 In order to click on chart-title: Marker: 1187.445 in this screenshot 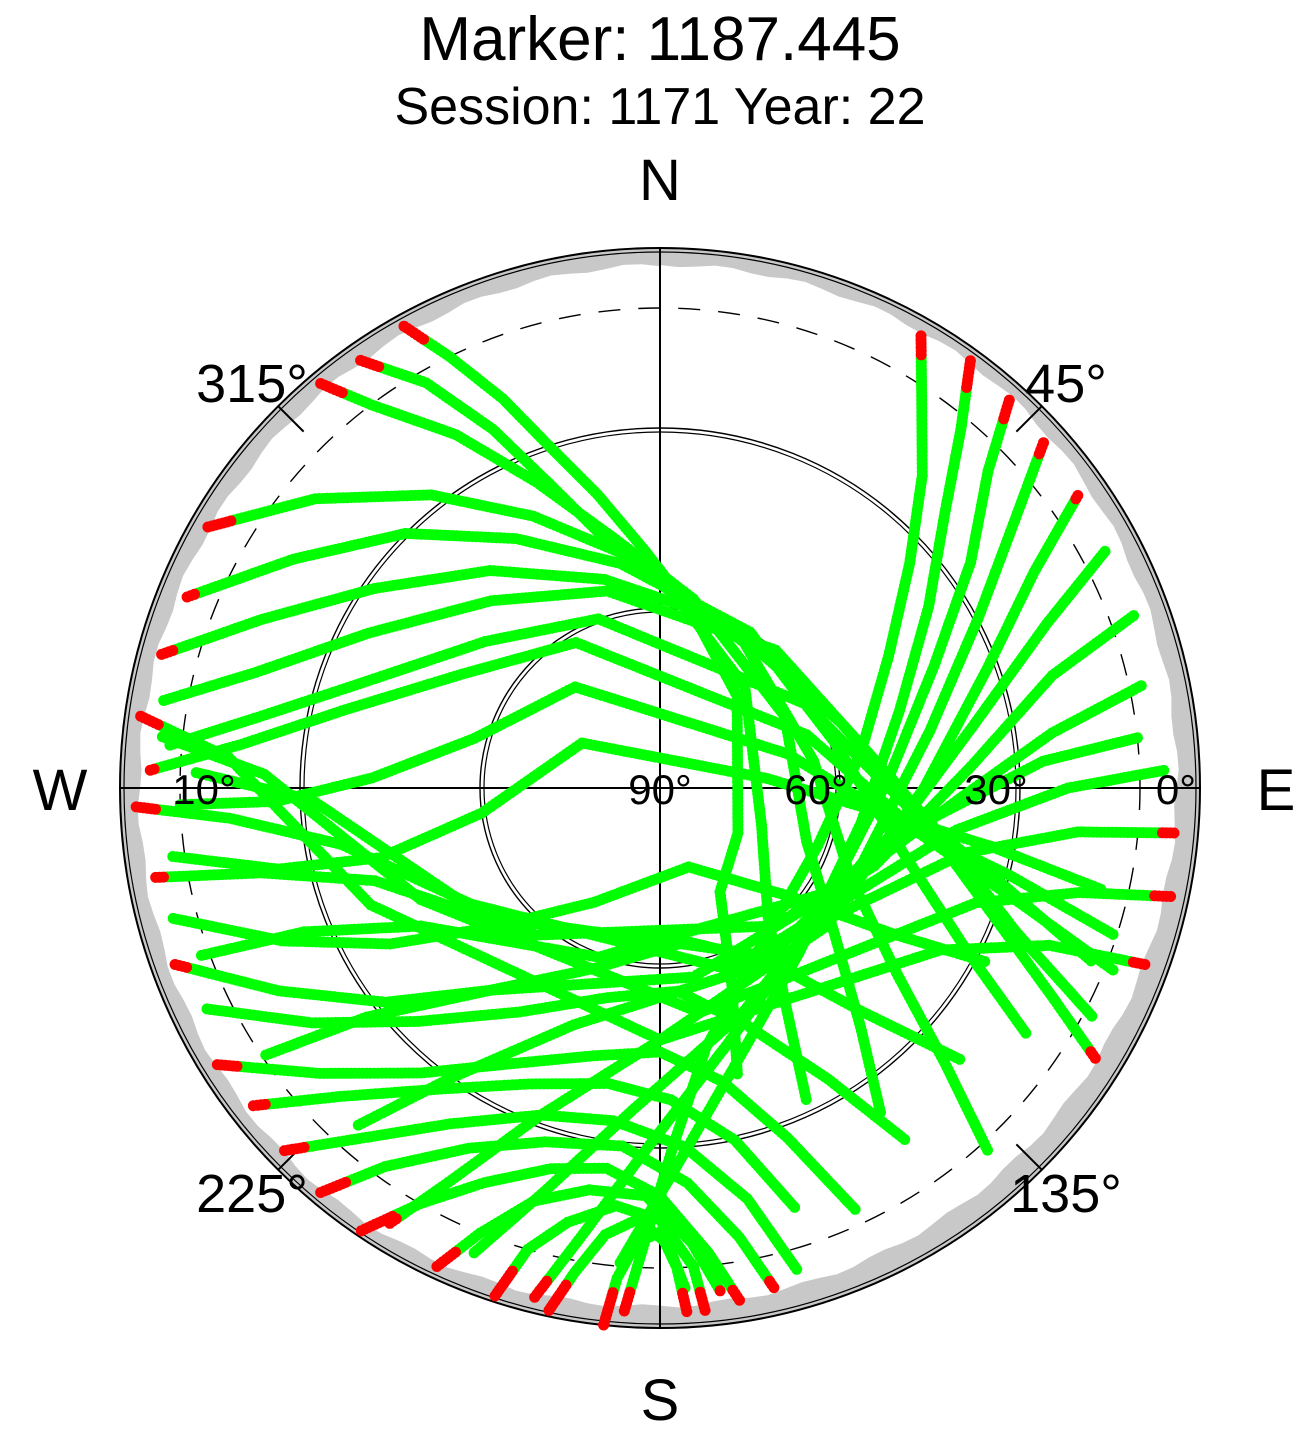, I will do `click(659, 39)`.